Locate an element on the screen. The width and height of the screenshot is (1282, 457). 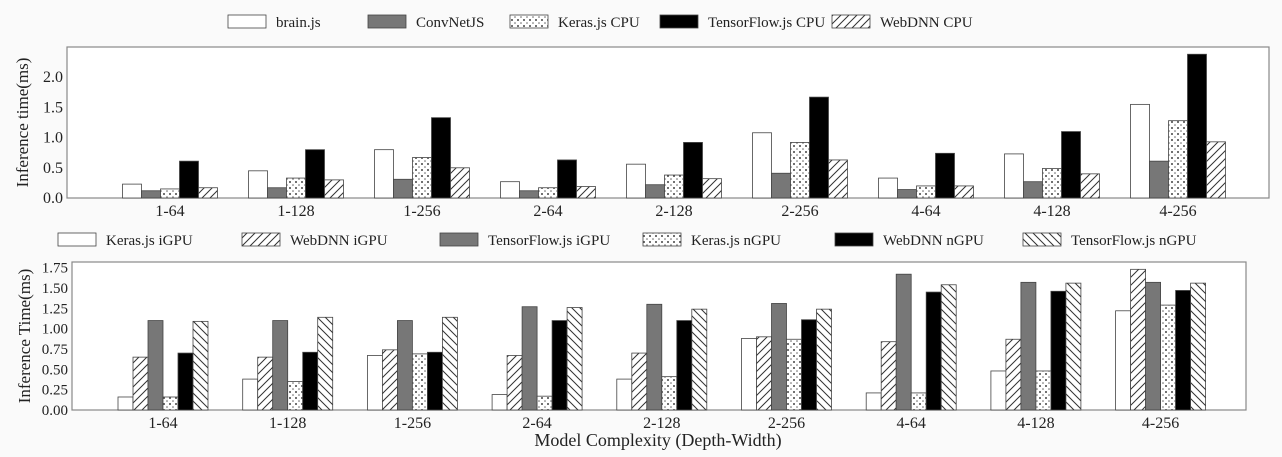
y-tick-label: 0.0 is located at coordinates (53, 198).